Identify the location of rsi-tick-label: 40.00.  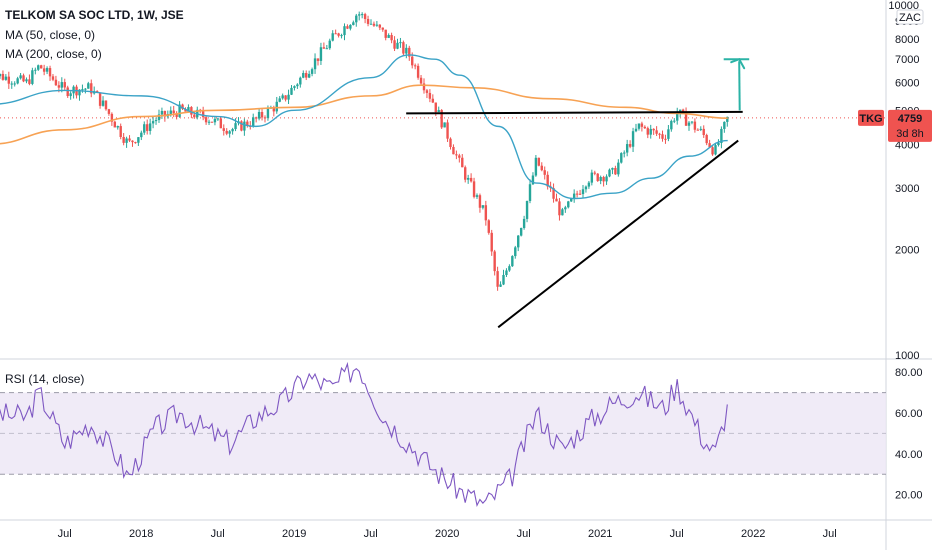
(909, 455).